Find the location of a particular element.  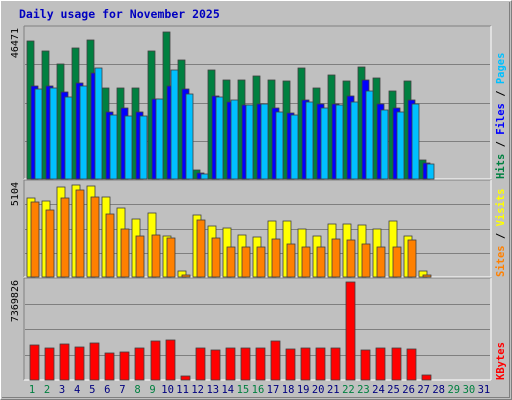

x-tick-label: 14 is located at coordinates (227, 390).